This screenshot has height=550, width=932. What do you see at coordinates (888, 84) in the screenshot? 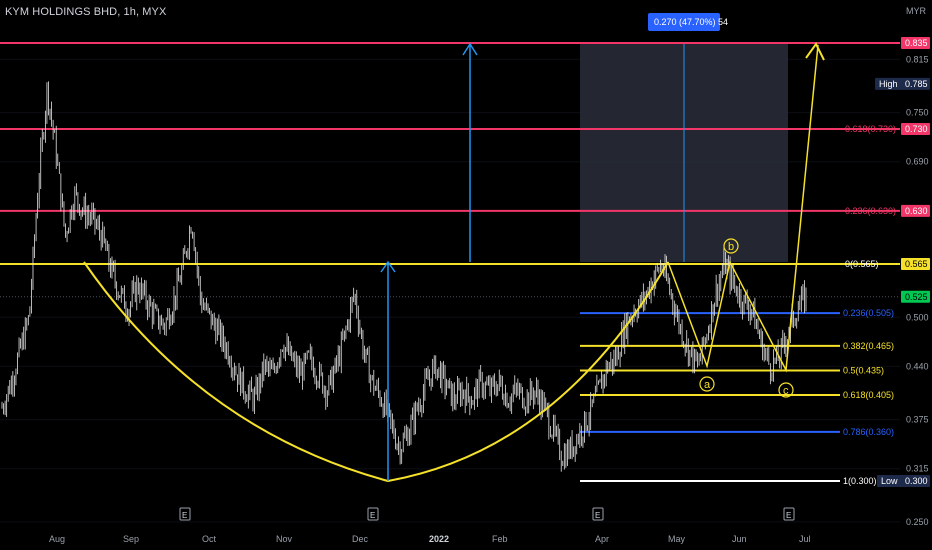
I see `high-label: High` at bounding box center [888, 84].